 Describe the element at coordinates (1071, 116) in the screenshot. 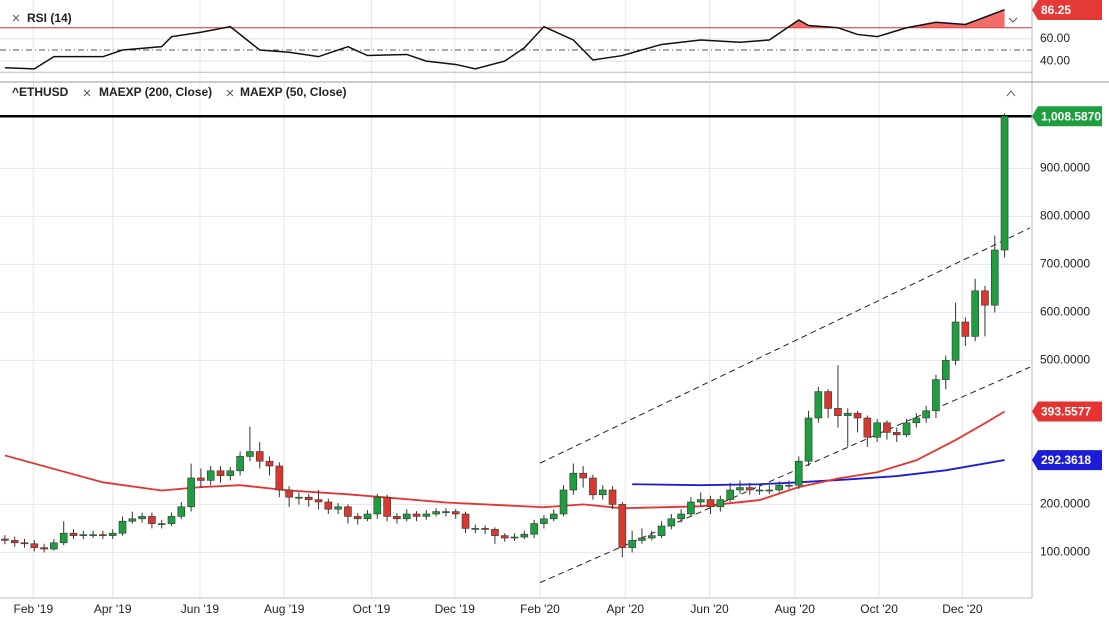

I see `last-price-label: 1,008.5870` at that location.